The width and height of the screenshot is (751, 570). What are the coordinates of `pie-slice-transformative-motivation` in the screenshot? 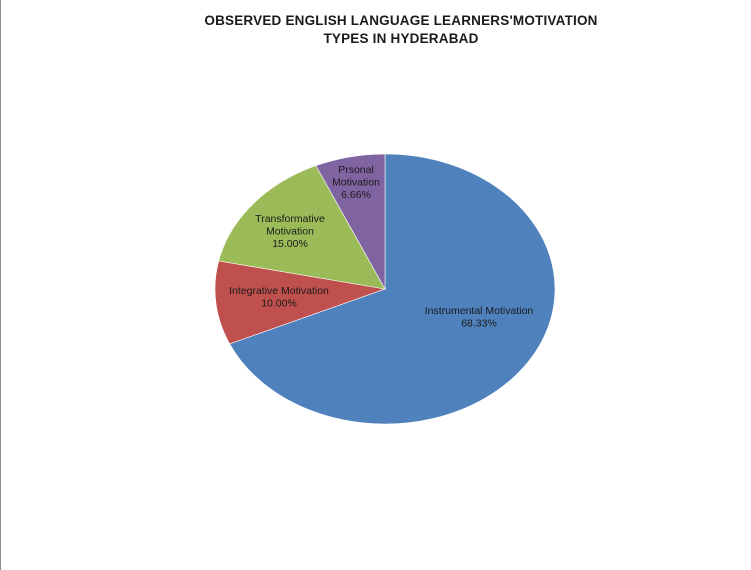 It's located at (302, 227).